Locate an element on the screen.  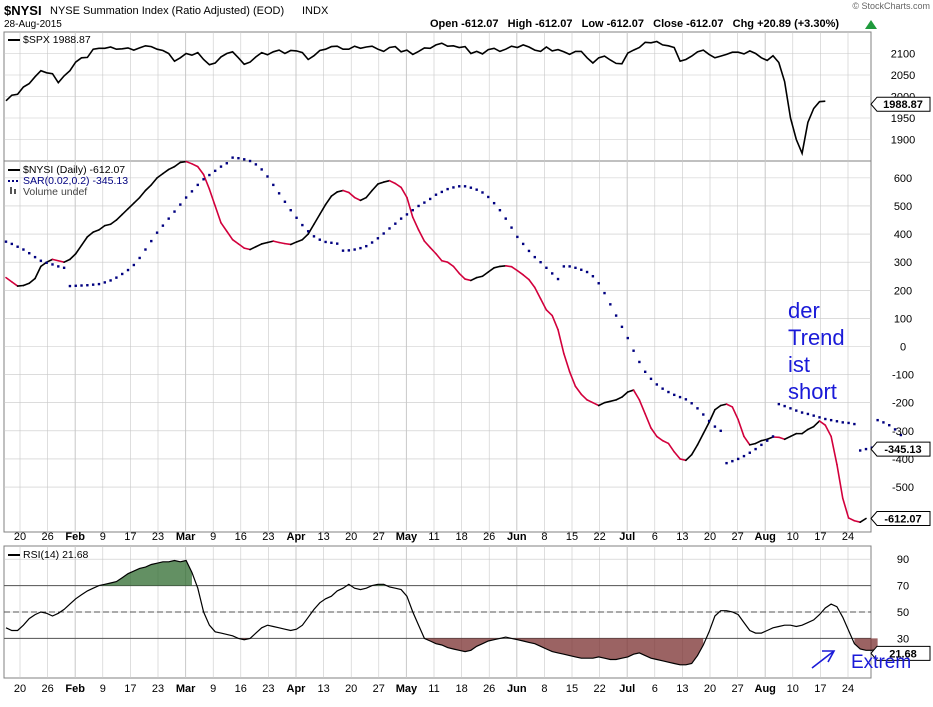
main-y-tick: 0 is located at coordinates (903, 348).